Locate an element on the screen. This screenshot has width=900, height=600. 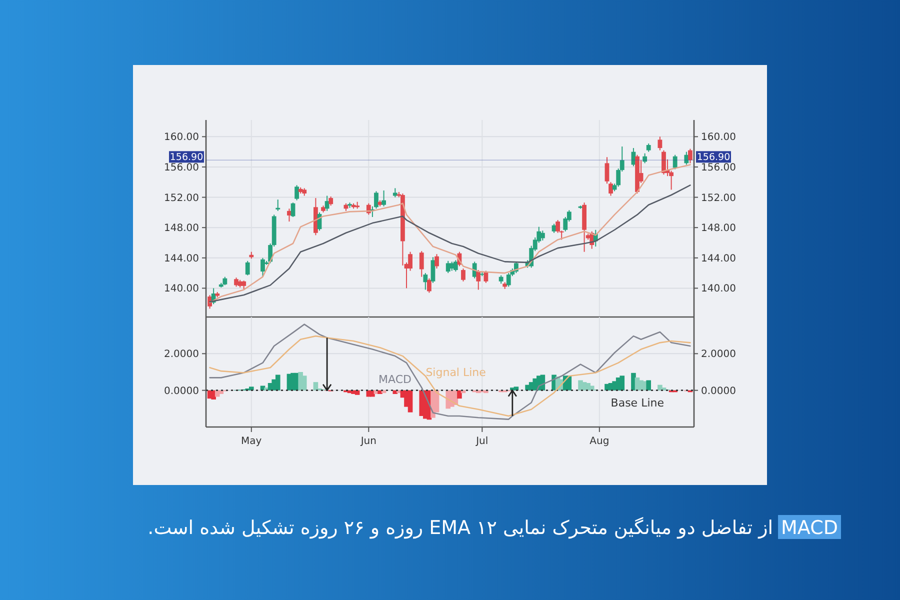
x-tick-label: Jun is located at coordinates (368, 441).